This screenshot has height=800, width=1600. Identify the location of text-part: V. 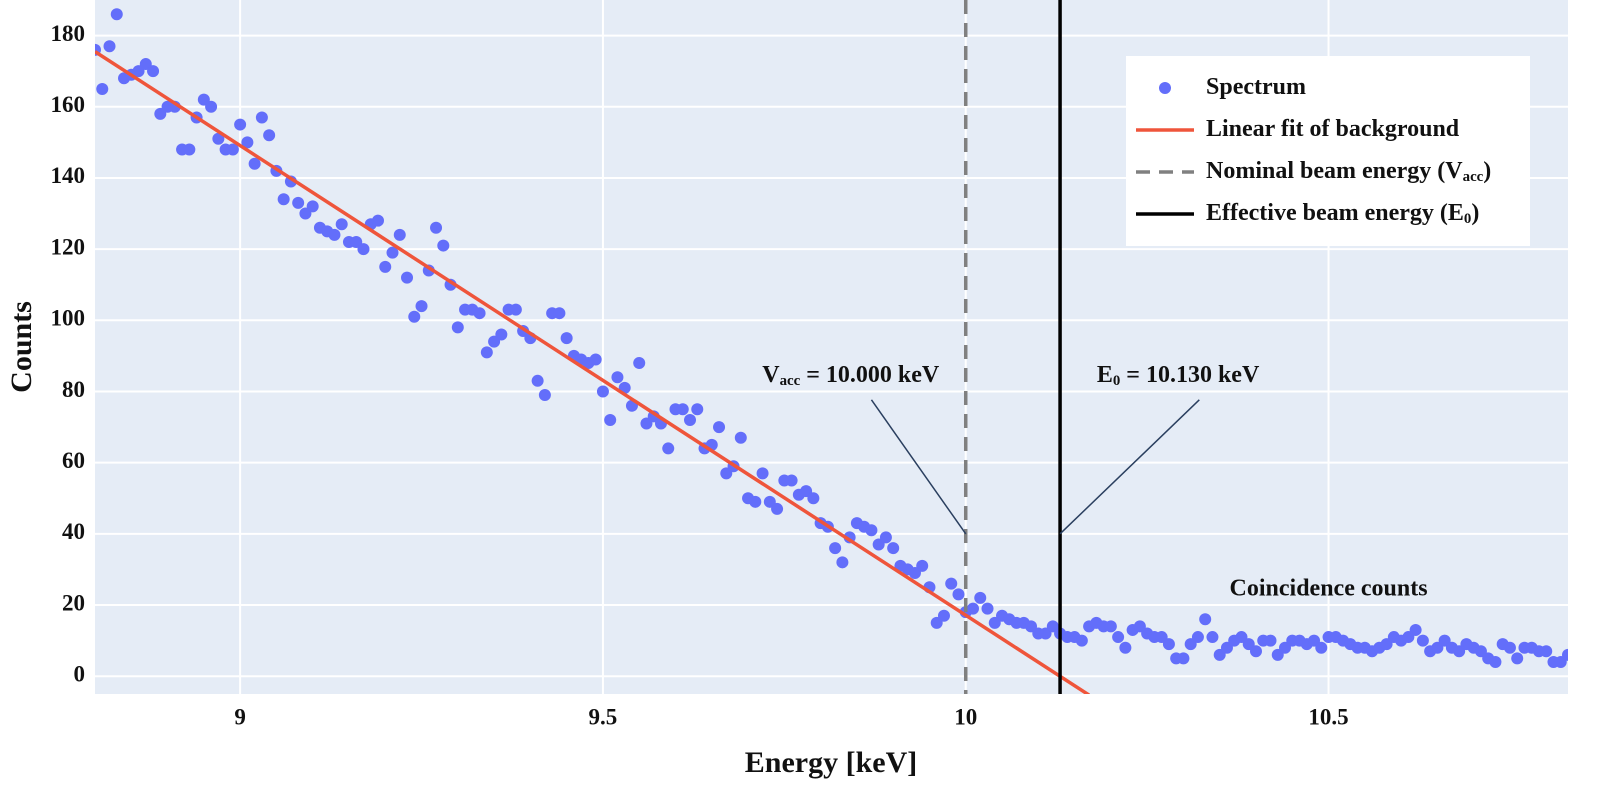
(771, 374).